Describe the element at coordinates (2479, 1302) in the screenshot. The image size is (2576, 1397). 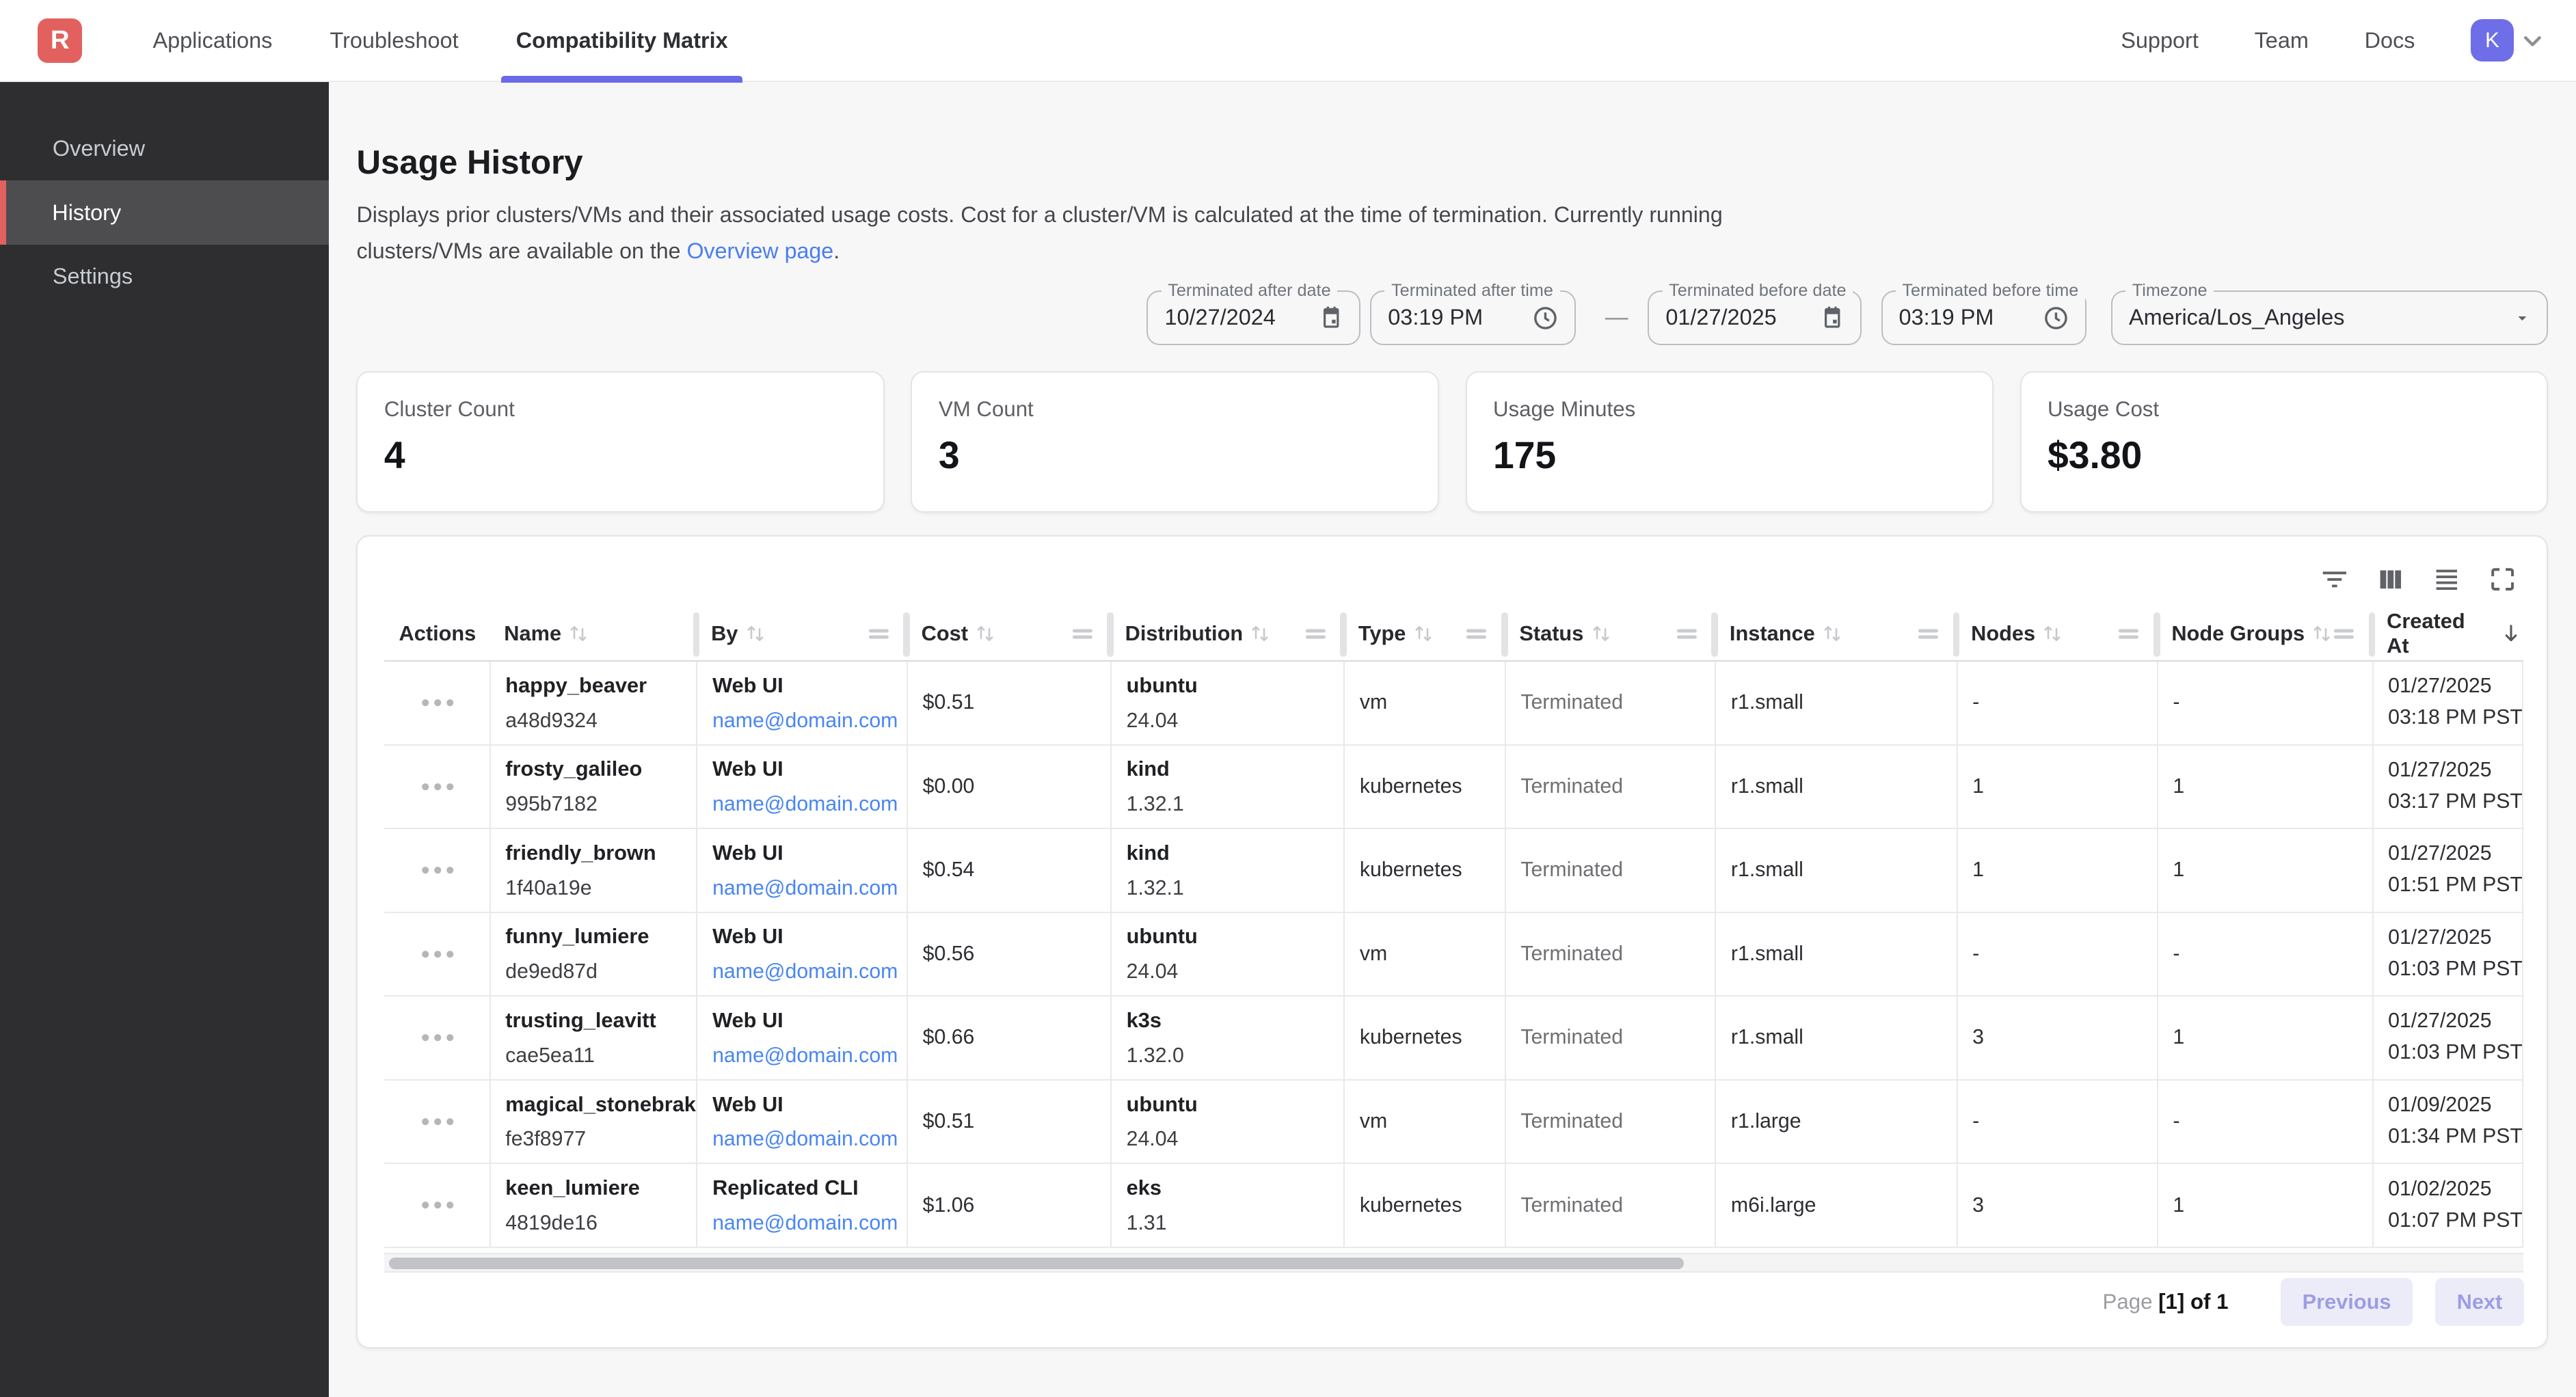
I see `next-page-button: Next` at that location.